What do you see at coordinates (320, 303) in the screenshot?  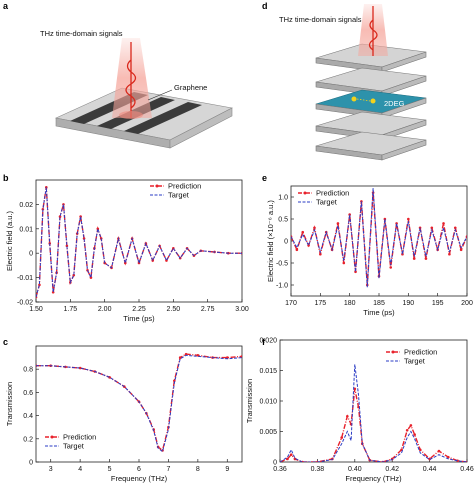 I see `x-tick-label: 175` at bounding box center [320, 303].